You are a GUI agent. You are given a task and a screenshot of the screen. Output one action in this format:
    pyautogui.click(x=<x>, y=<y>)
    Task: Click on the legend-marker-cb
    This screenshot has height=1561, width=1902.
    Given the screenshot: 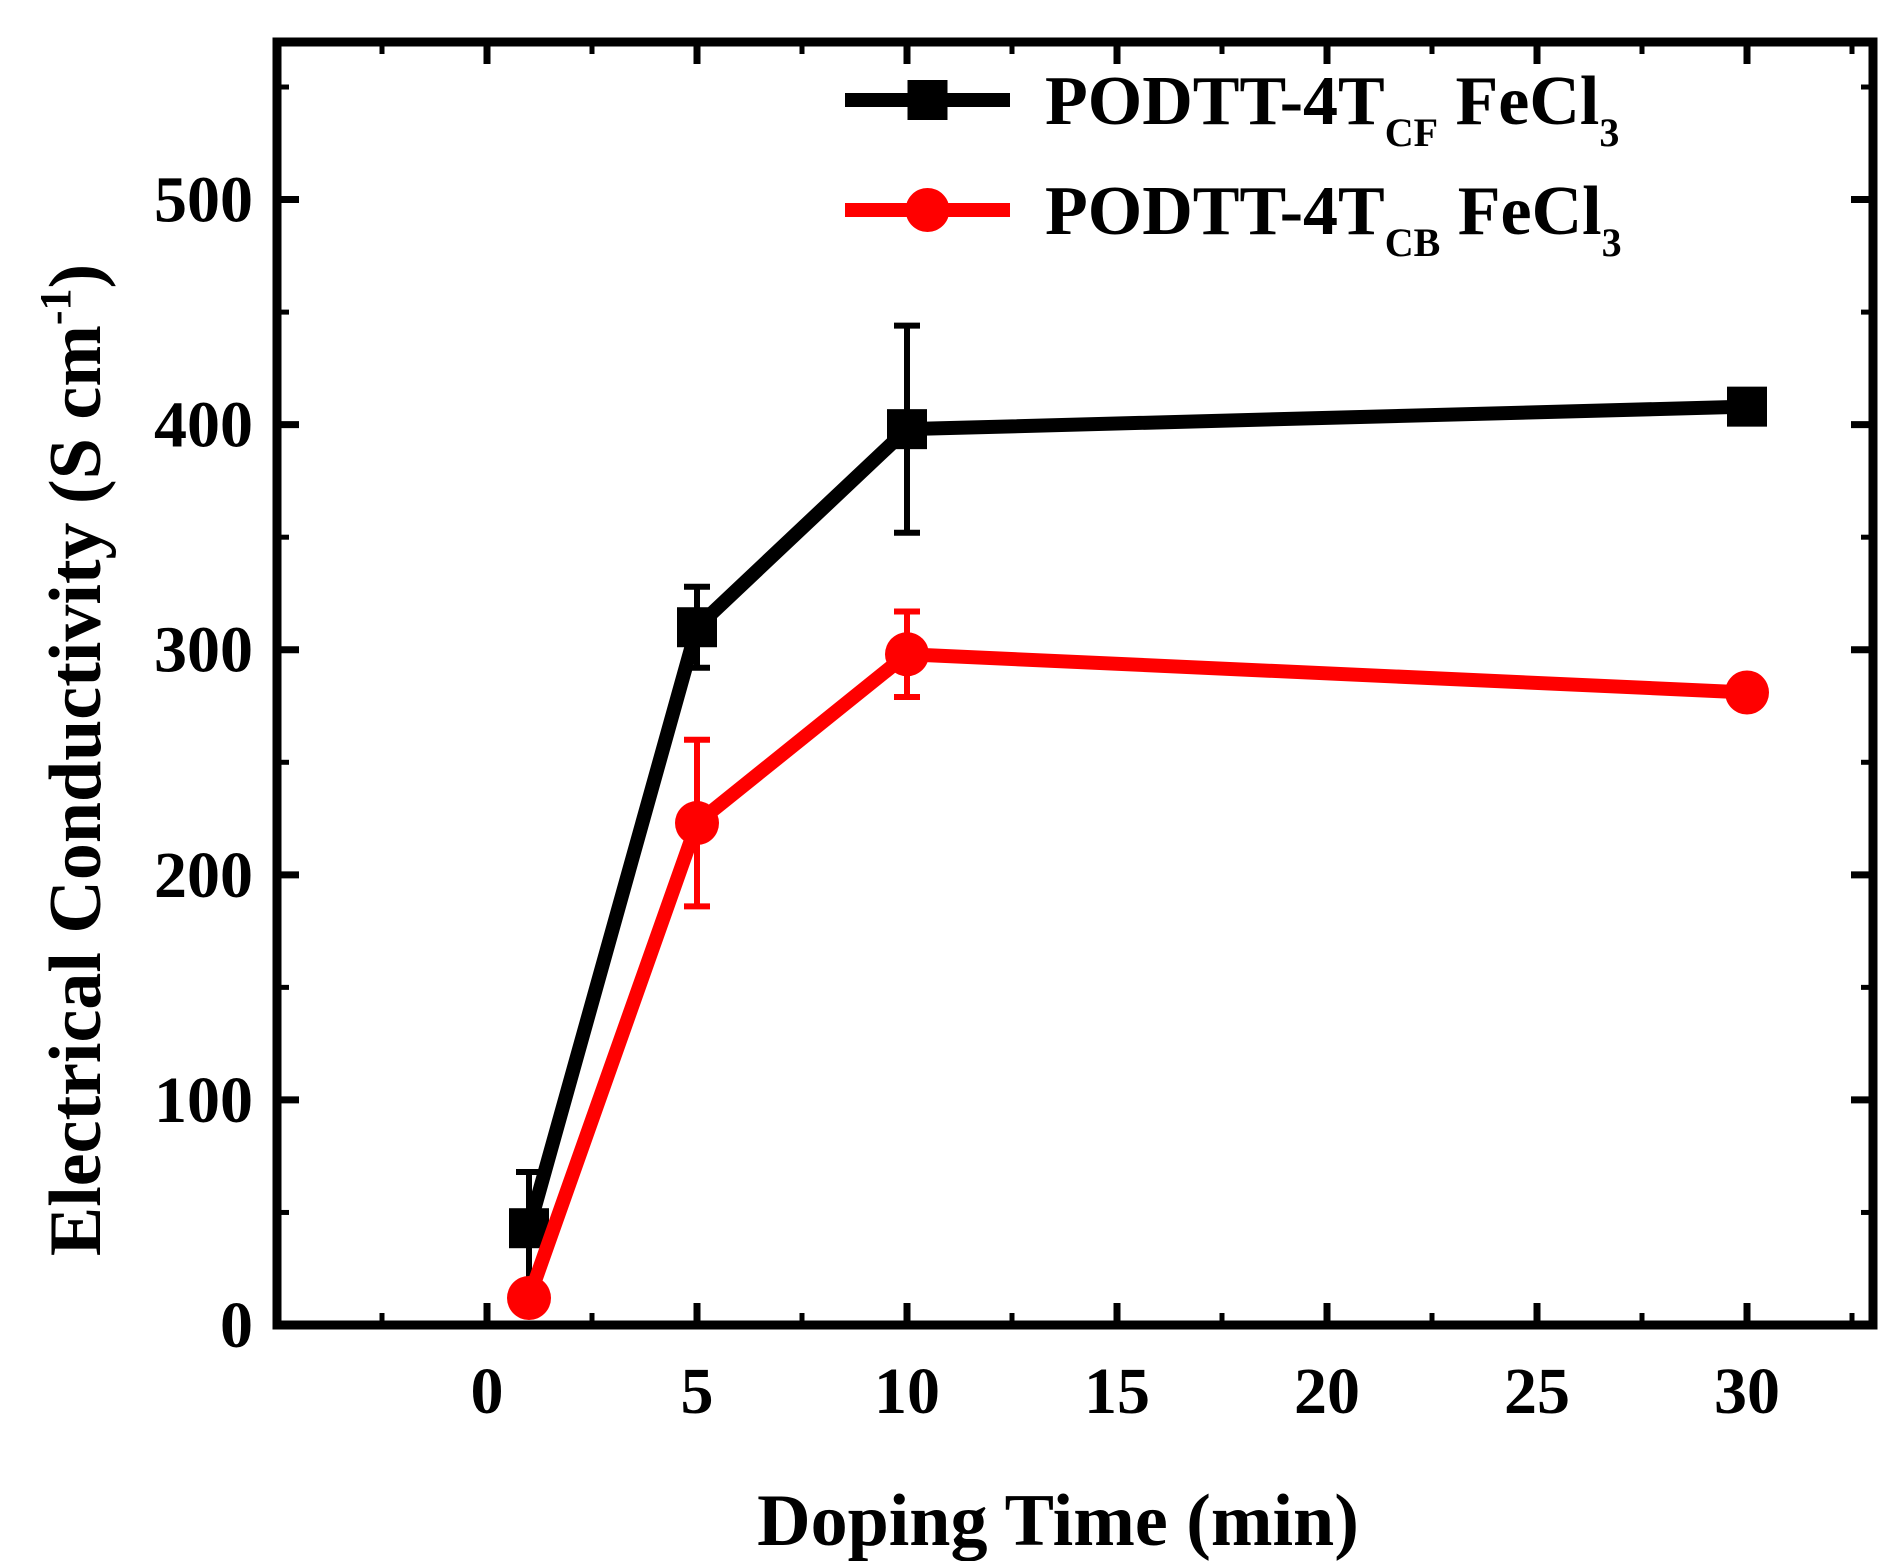 What is the action you would take?
    pyautogui.click(x=927, y=210)
    